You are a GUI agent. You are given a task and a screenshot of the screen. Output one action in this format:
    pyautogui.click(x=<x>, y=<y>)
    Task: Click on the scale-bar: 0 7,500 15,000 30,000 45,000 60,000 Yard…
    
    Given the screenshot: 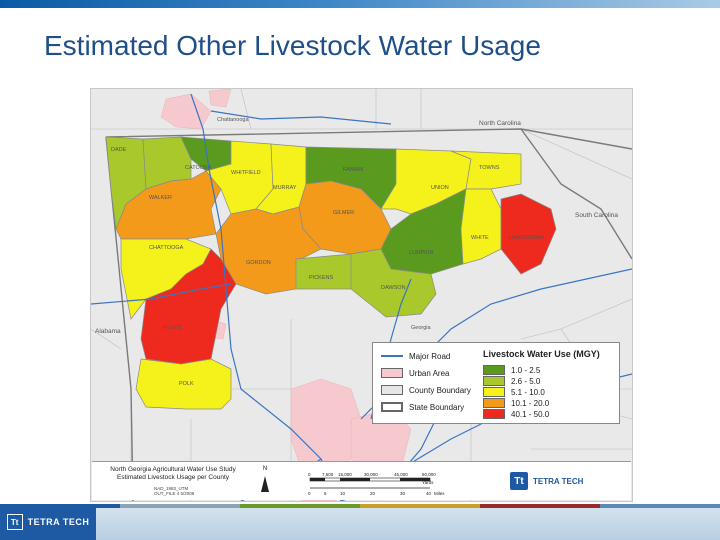 What is the action you would take?
    pyautogui.click(x=376, y=484)
    